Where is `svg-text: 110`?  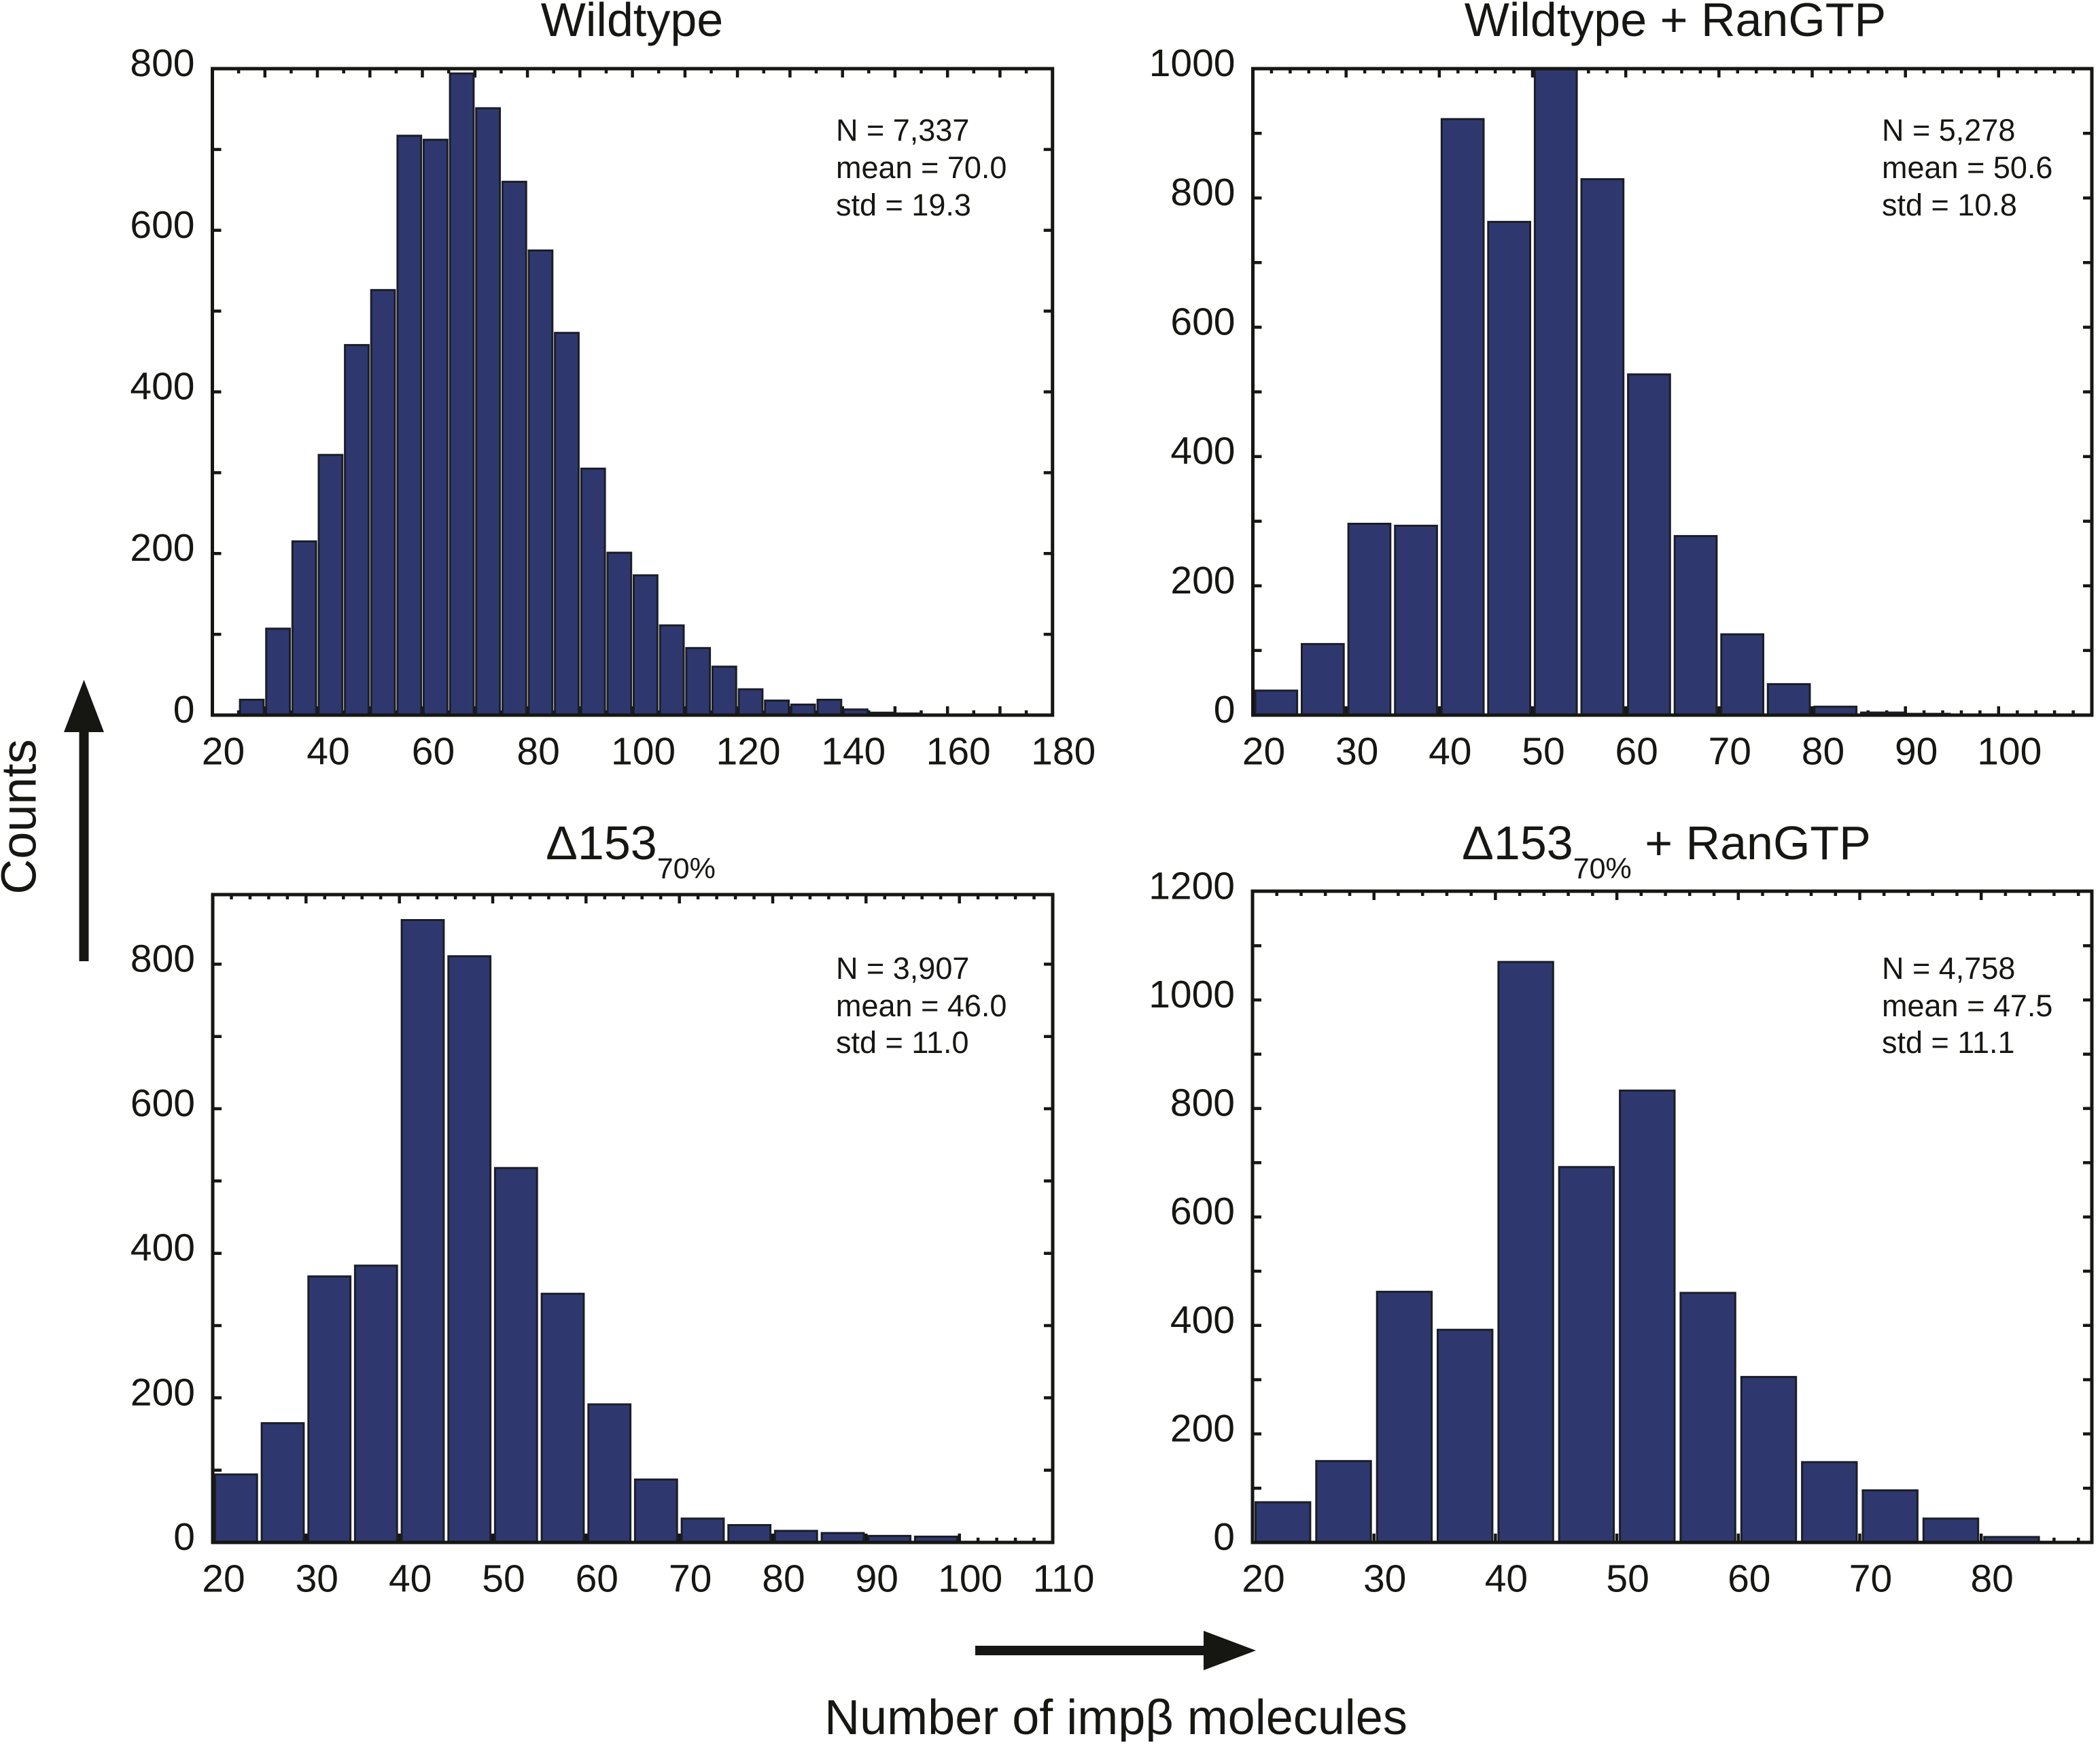 svg-text: 110 is located at coordinates (1064, 1579).